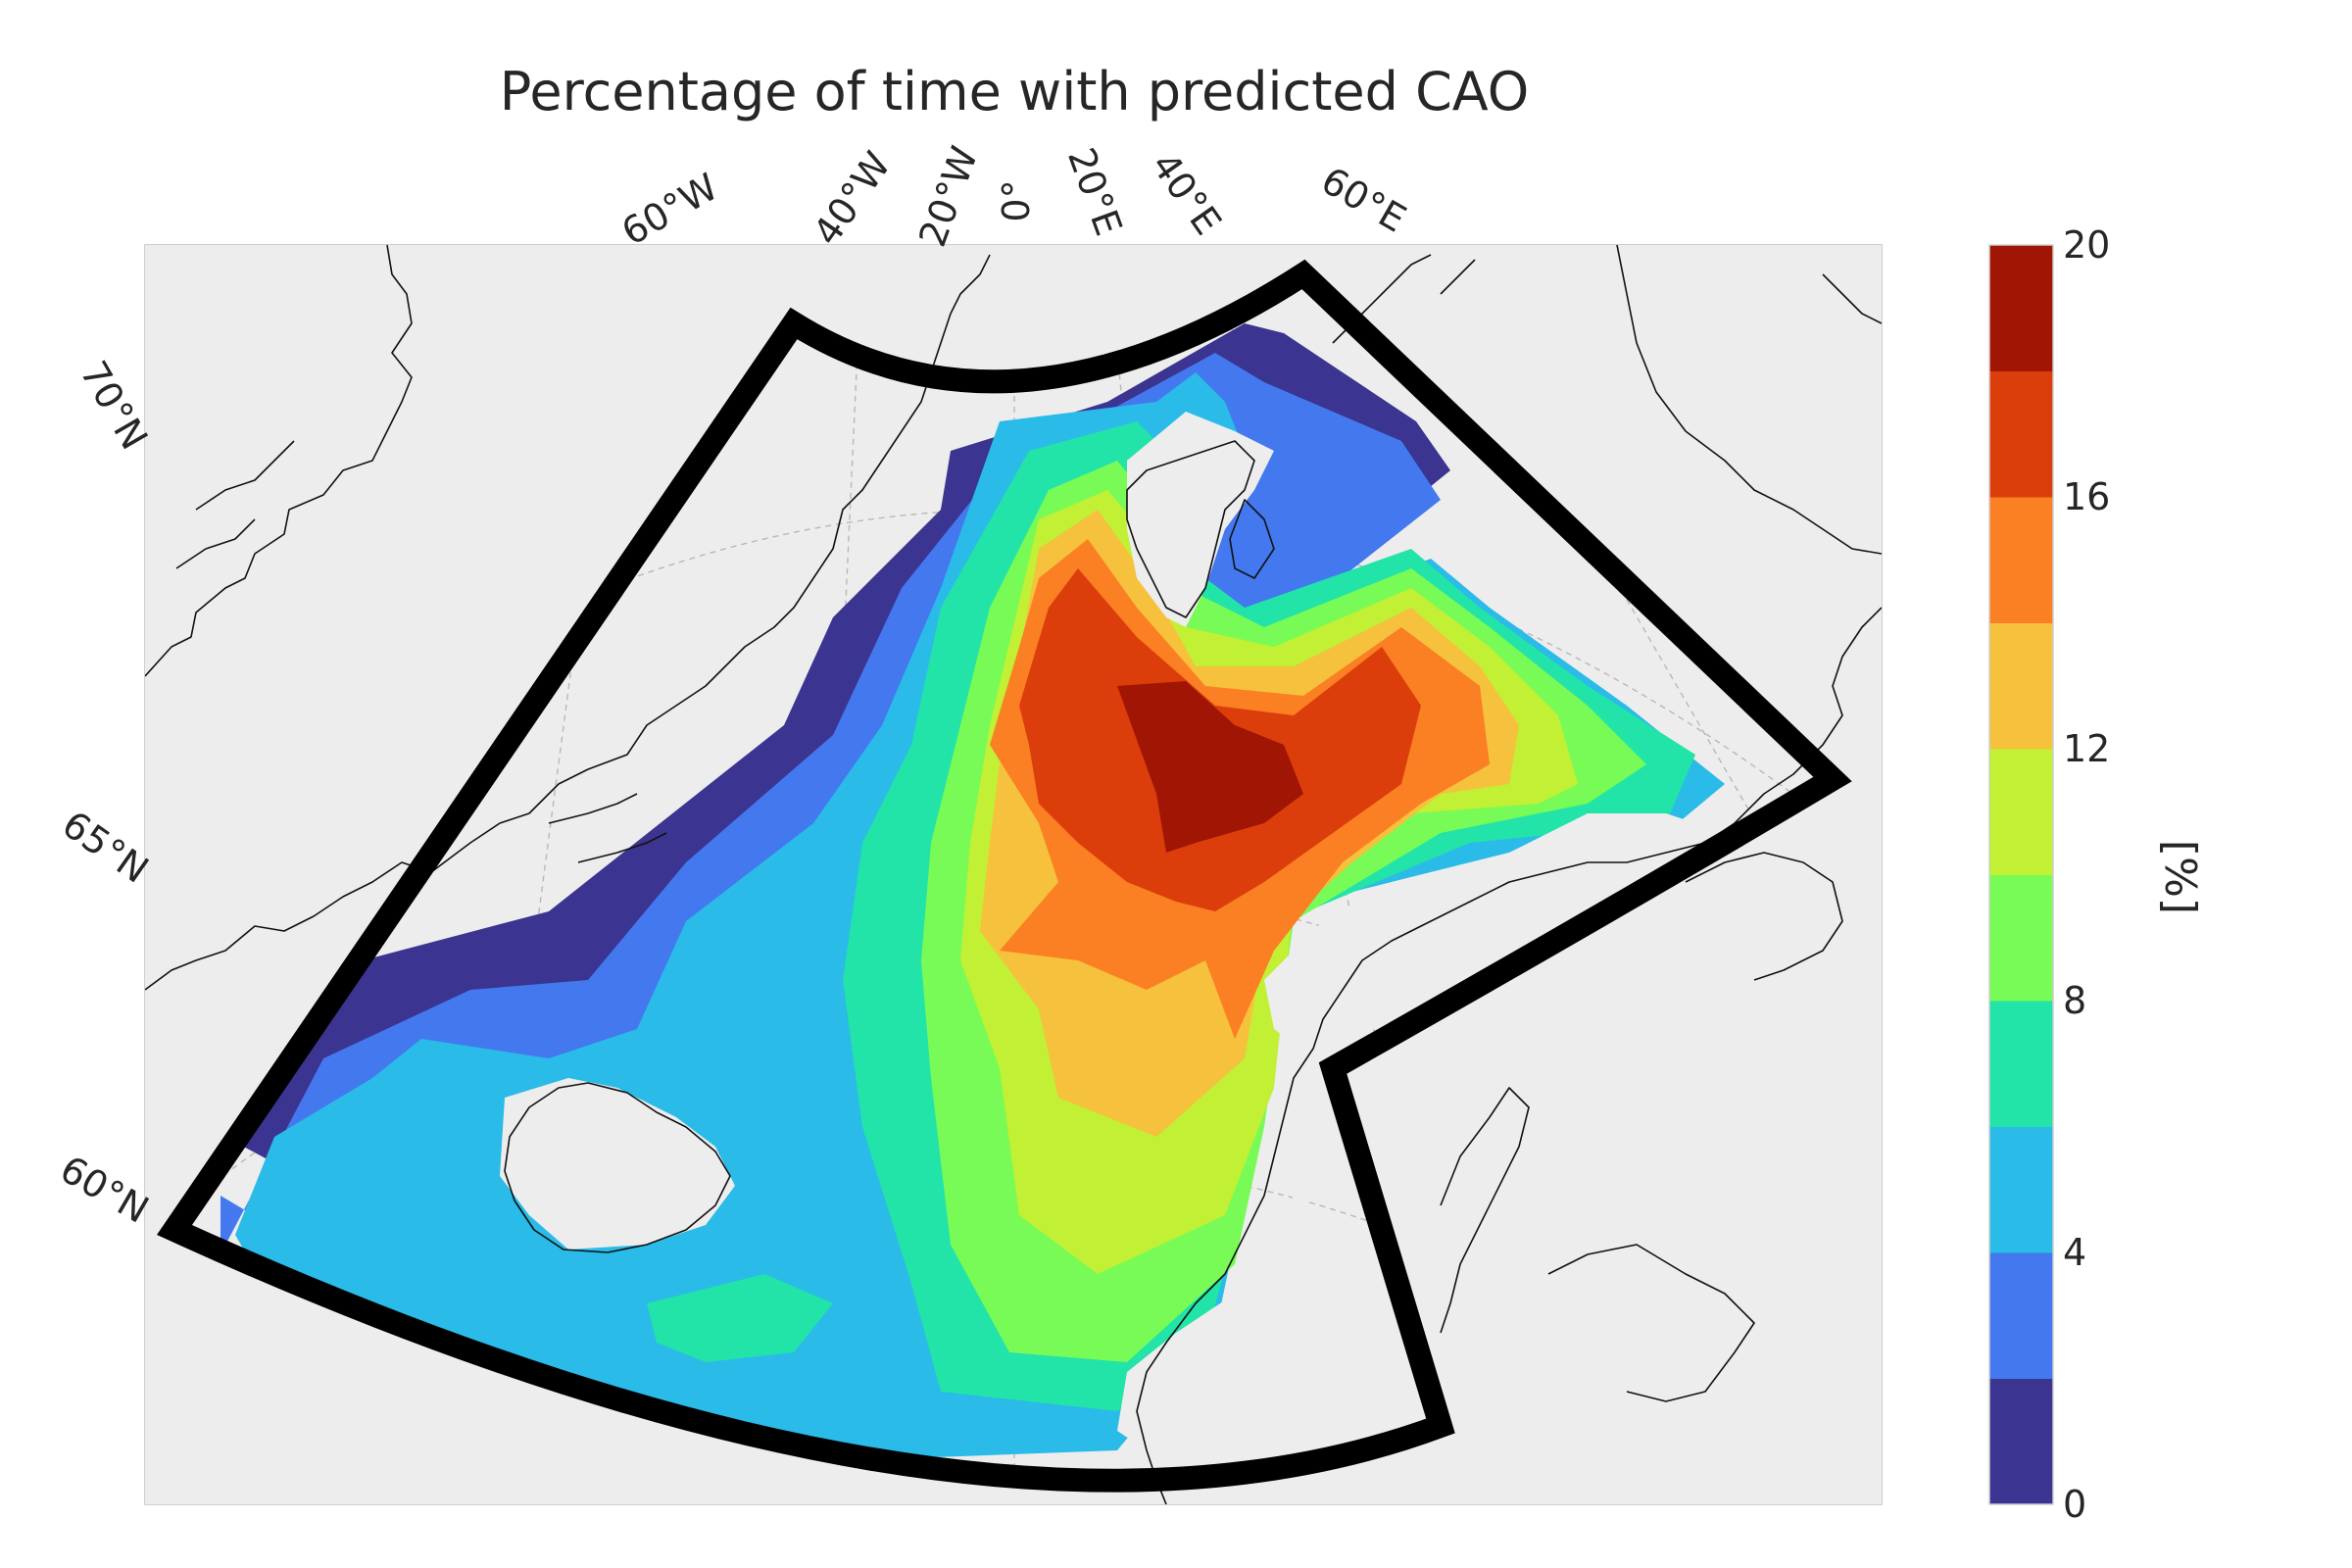 The image size is (2352, 1568). Describe the element at coordinates (1764, 916) in the screenshot. I see `coastline-kola` at that location.